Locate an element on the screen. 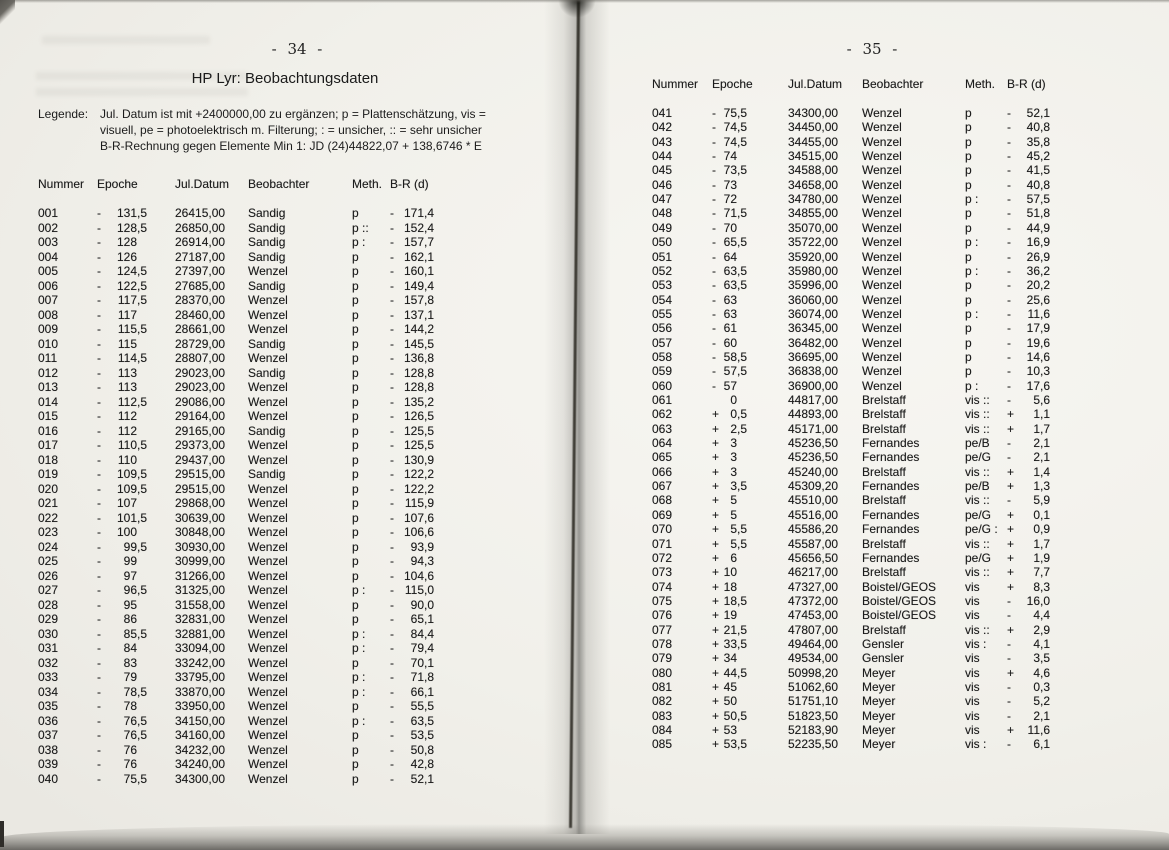 This screenshot has height=850, width=1169. cell-br-int: 70 is located at coordinates (417, 662).